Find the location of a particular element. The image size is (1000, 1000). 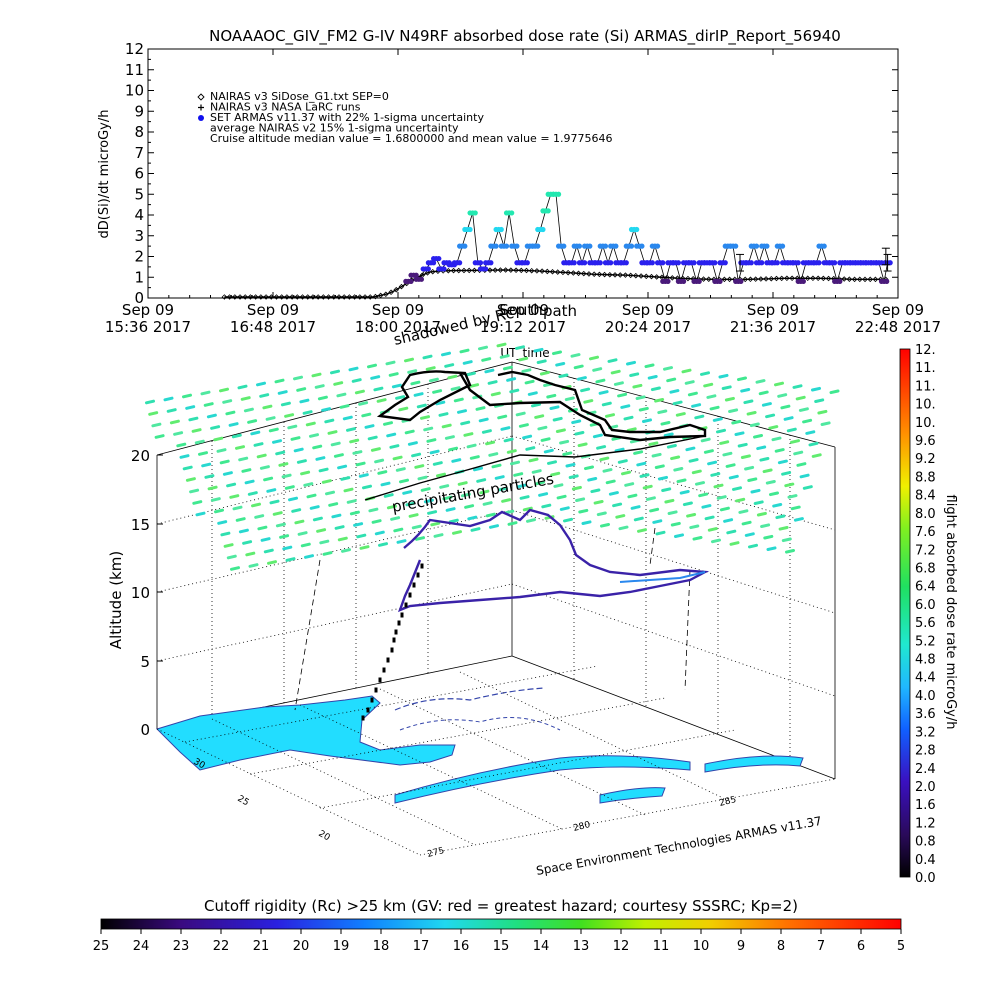

z-tick-label: 5 is located at coordinates (145, 662).